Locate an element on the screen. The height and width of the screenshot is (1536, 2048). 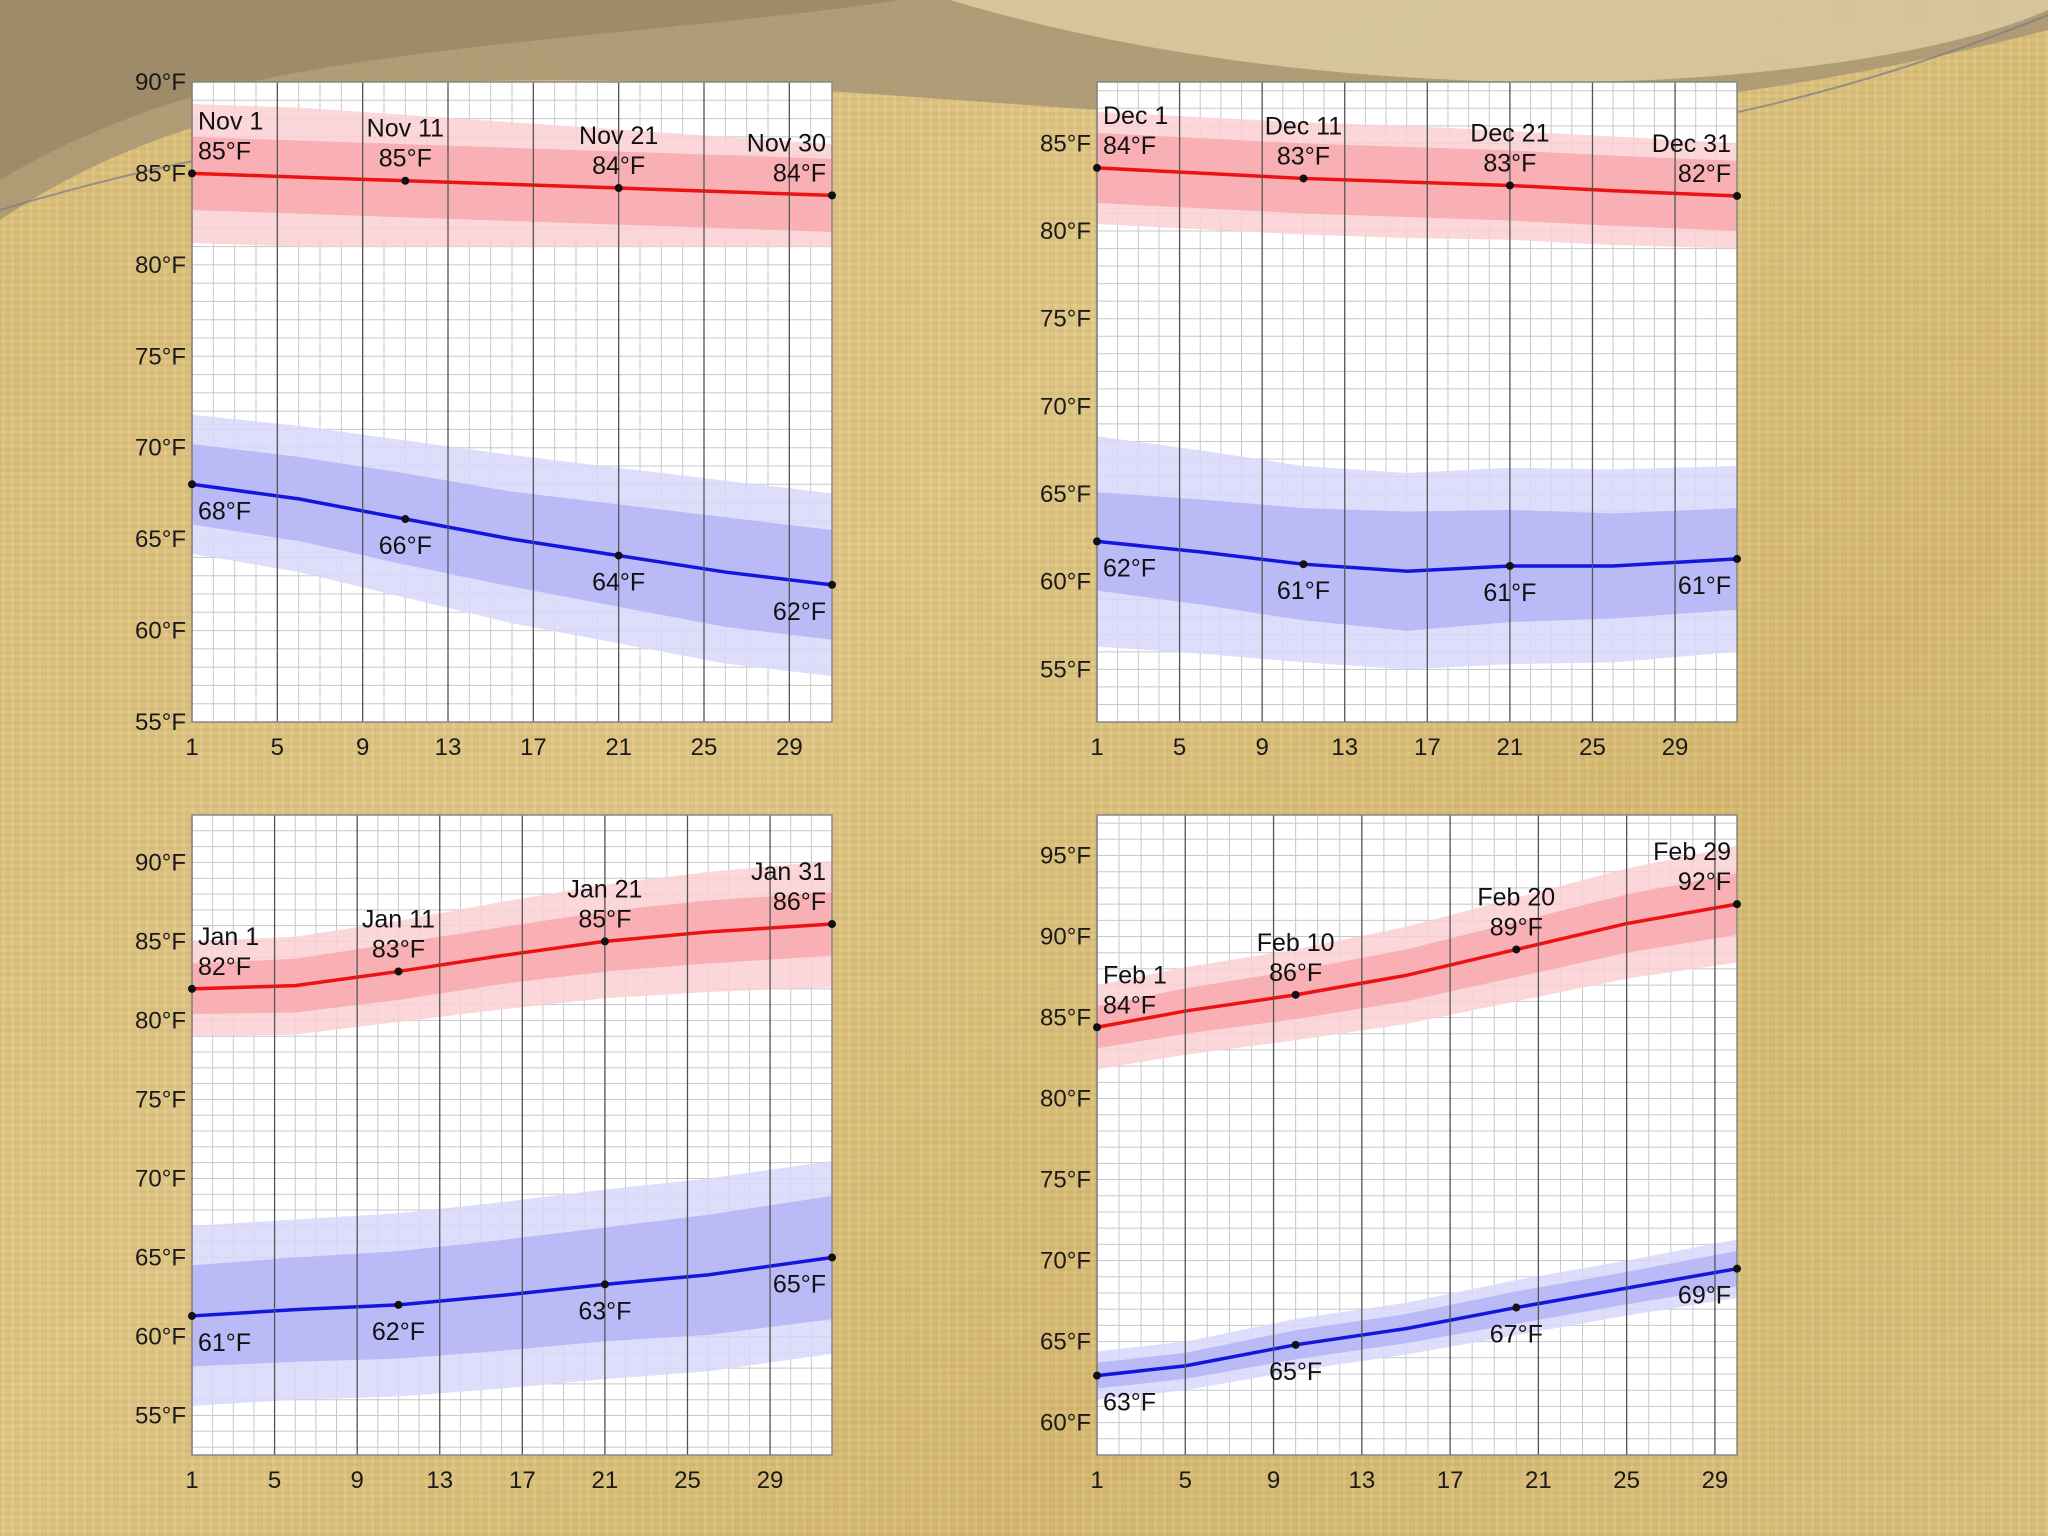
annotation-date: Dec 21 is located at coordinates (1509, 133).